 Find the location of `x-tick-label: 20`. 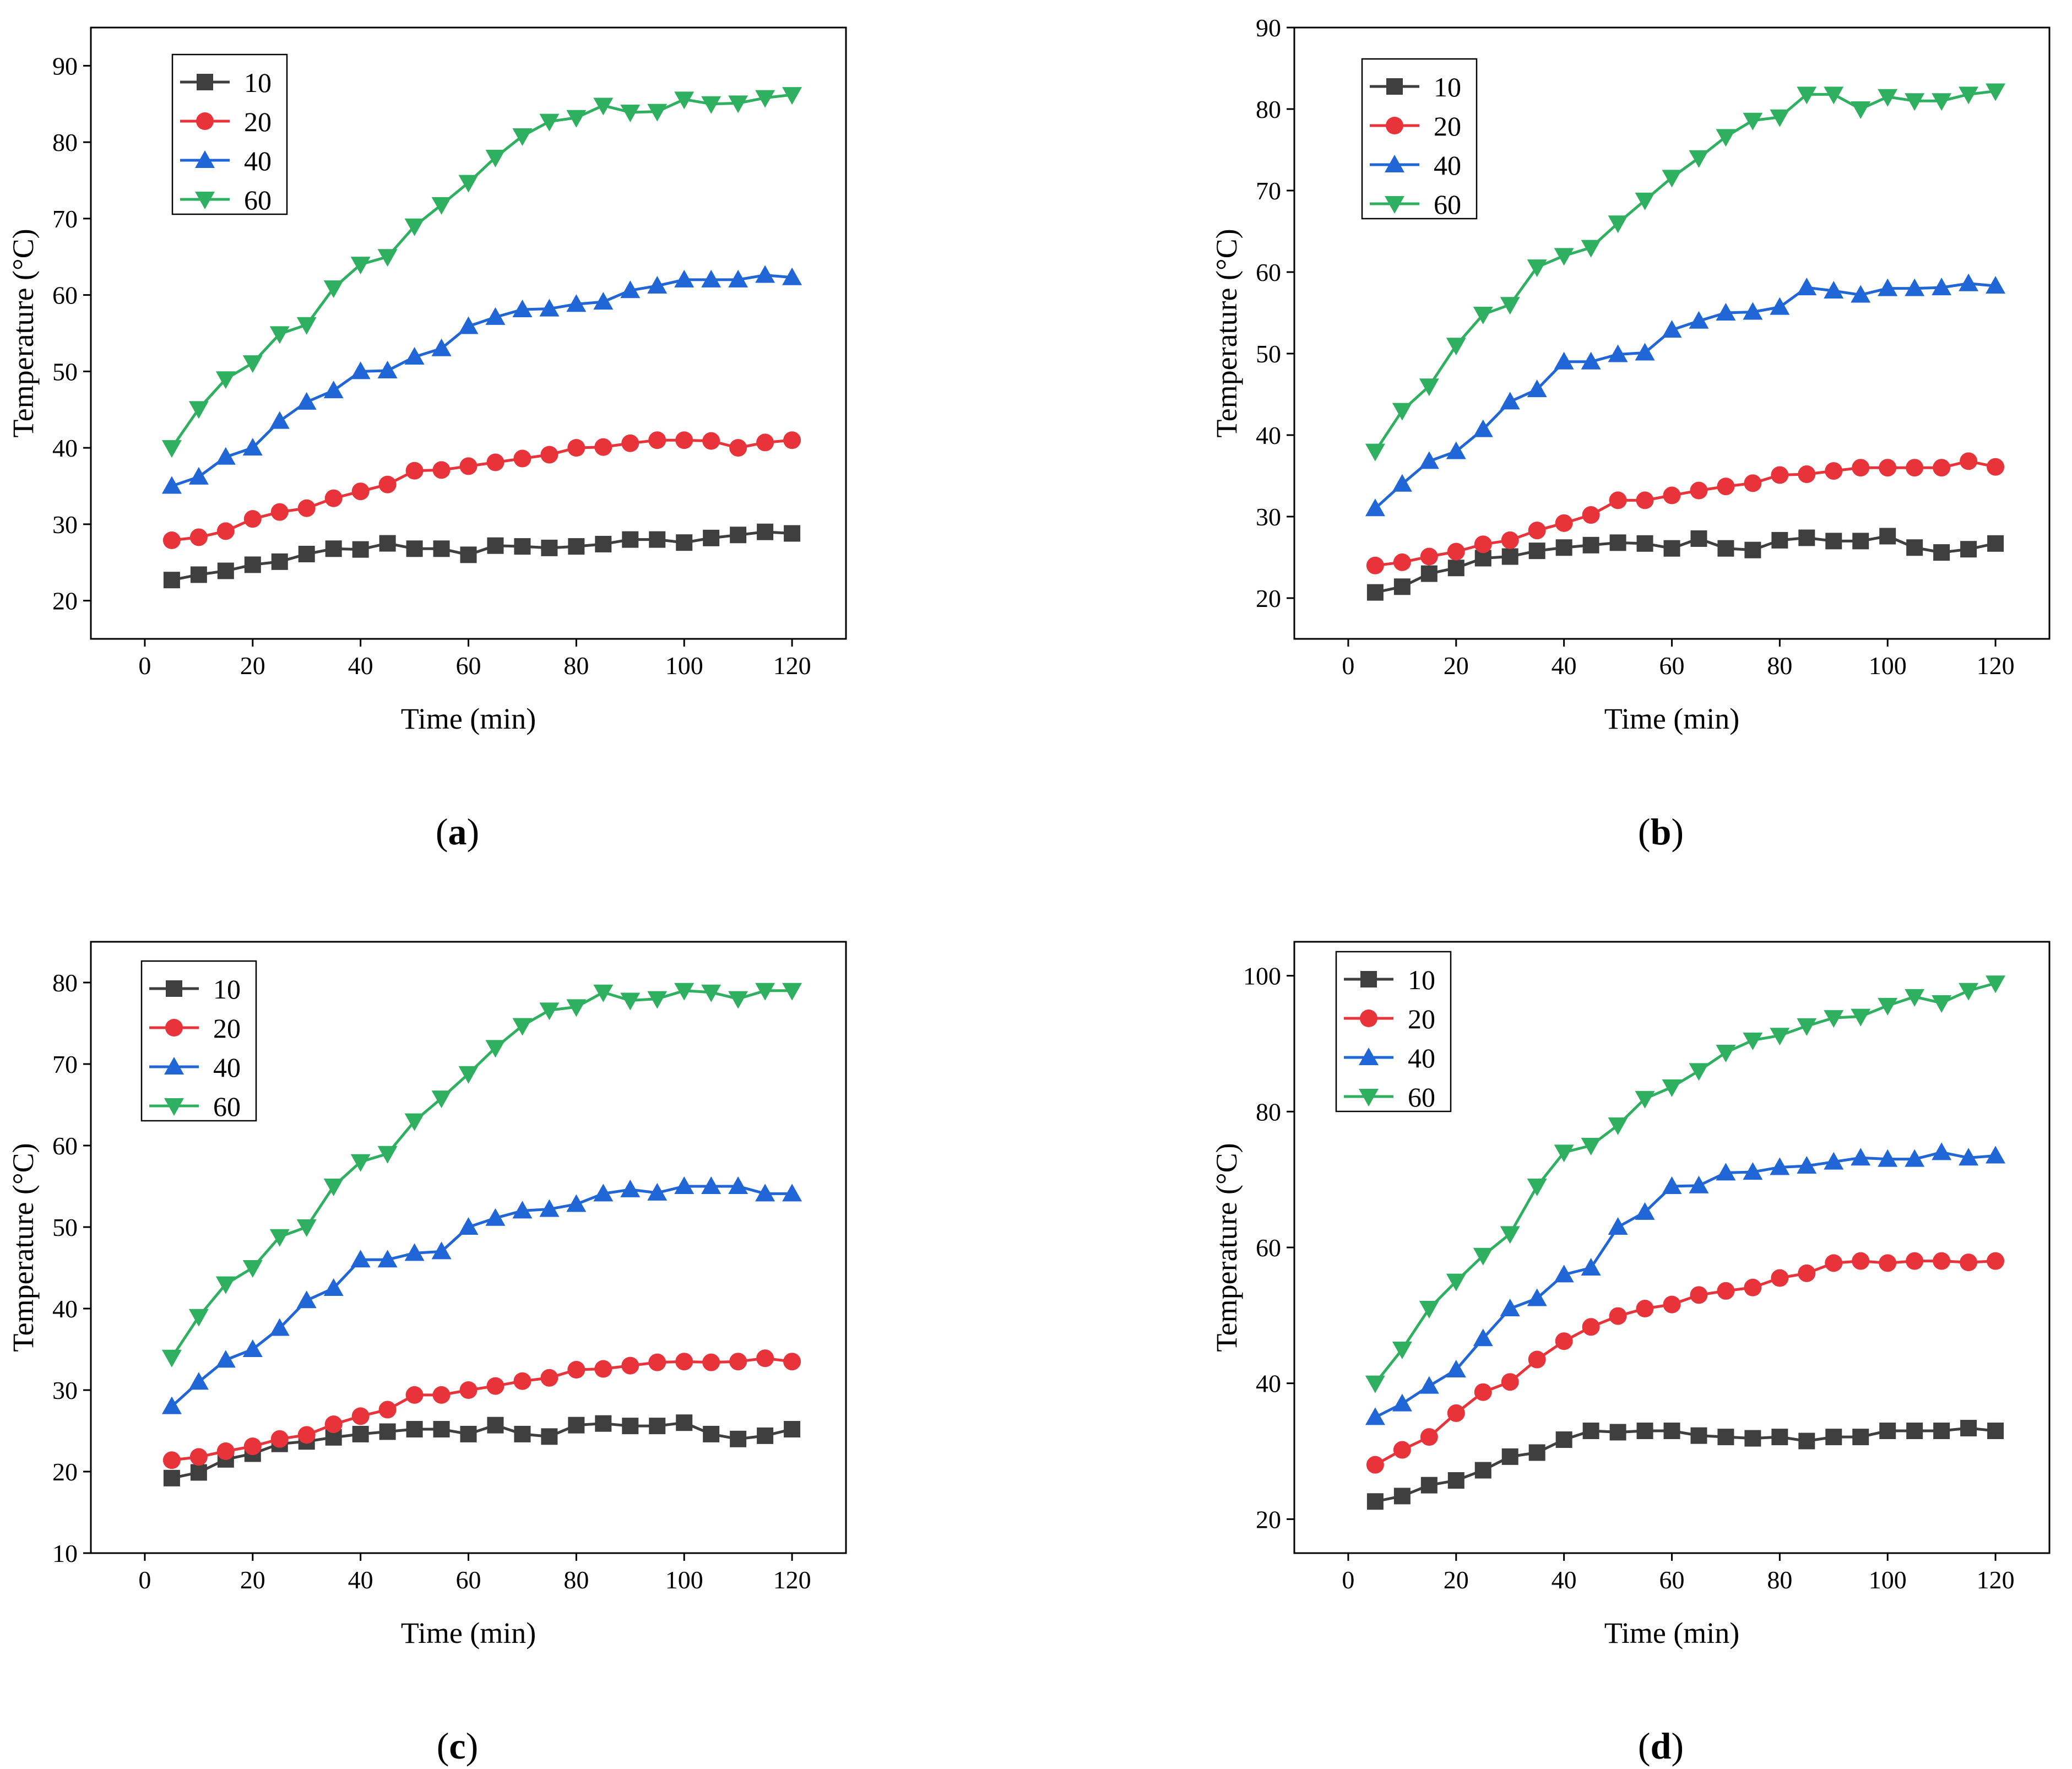

x-tick-label: 20 is located at coordinates (252, 1580).